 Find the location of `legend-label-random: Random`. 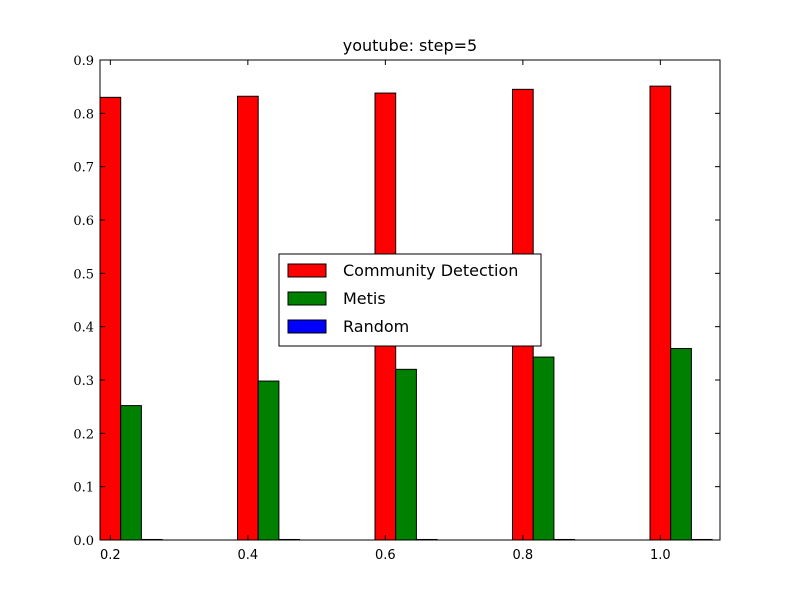

legend-label-random: Random is located at coordinates (376, 326).